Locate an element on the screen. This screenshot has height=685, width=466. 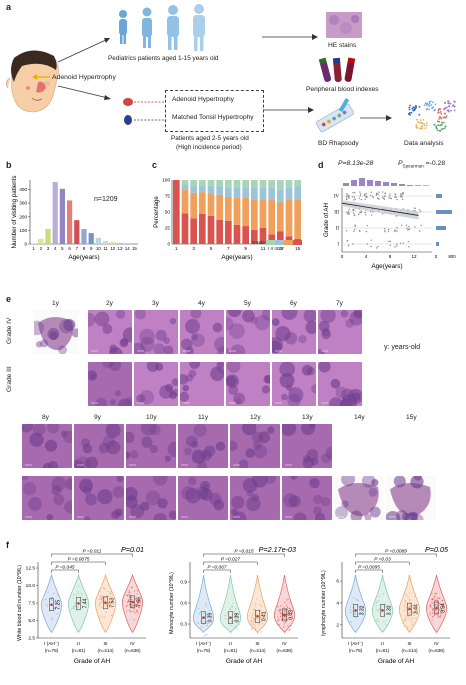
comparison-p-label: P =0.015 is located at coordinates (243, 552).